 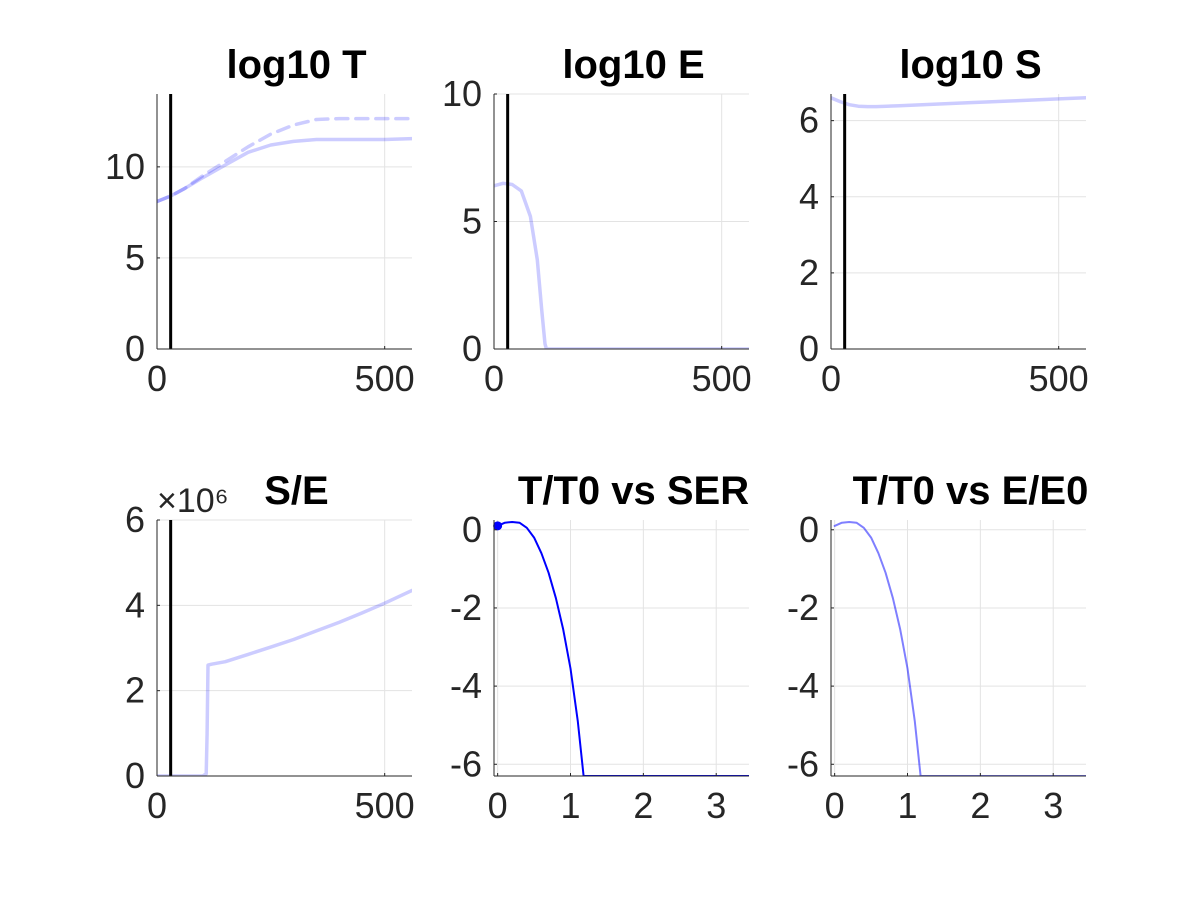 I want to click on panel-1-axes-background, so click(x=284, y=221).